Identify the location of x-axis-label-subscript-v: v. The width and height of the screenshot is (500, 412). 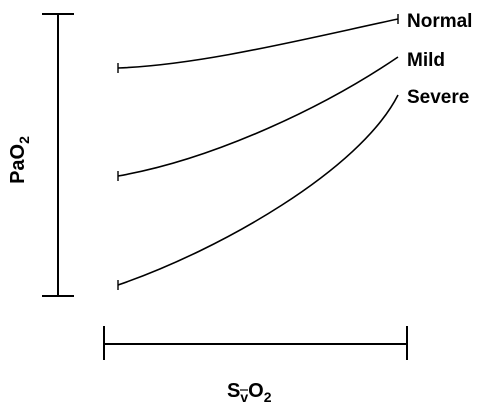
(244, 397).